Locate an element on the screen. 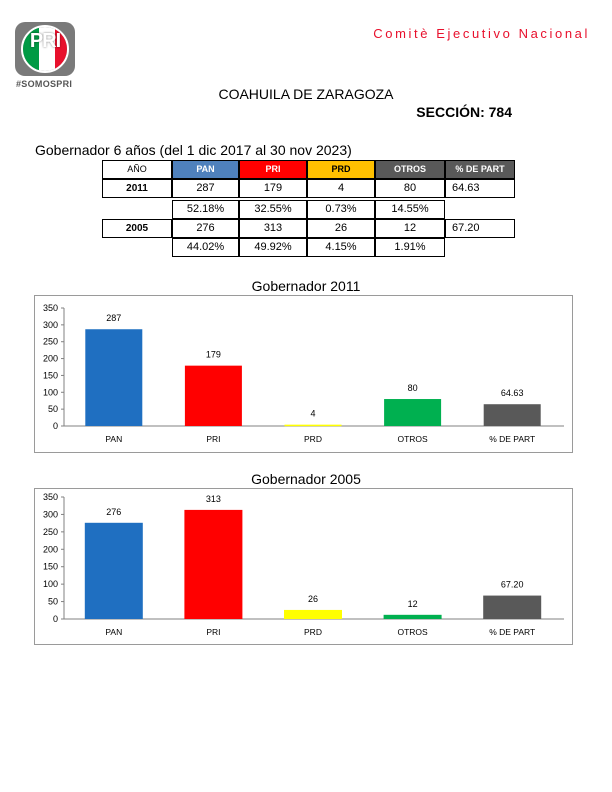 The width and height of the screenshot is (612, 792). header-otros: OTROS is located at coordinates (410, 169).